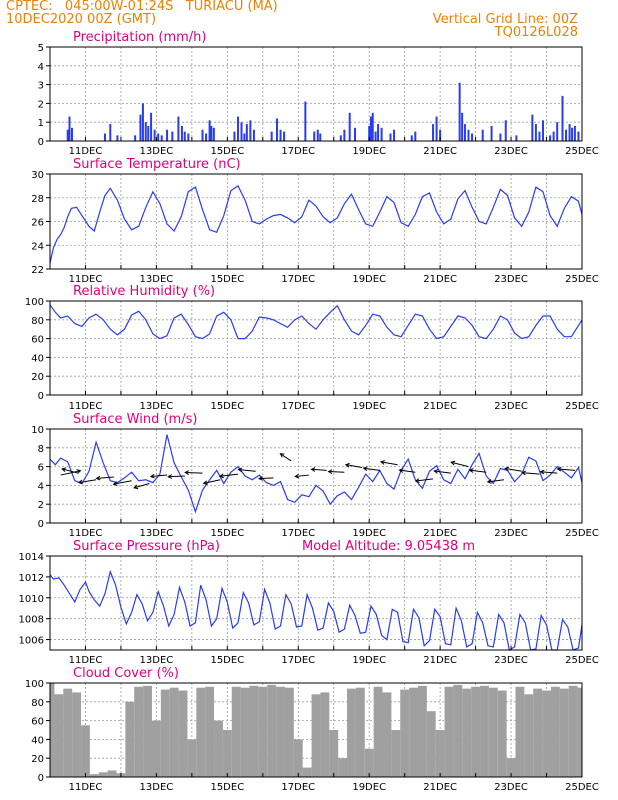  Describe the element at coordinates (31, 641) in the screenshot. I see `pressure-ytick-label: 1006` at that location.